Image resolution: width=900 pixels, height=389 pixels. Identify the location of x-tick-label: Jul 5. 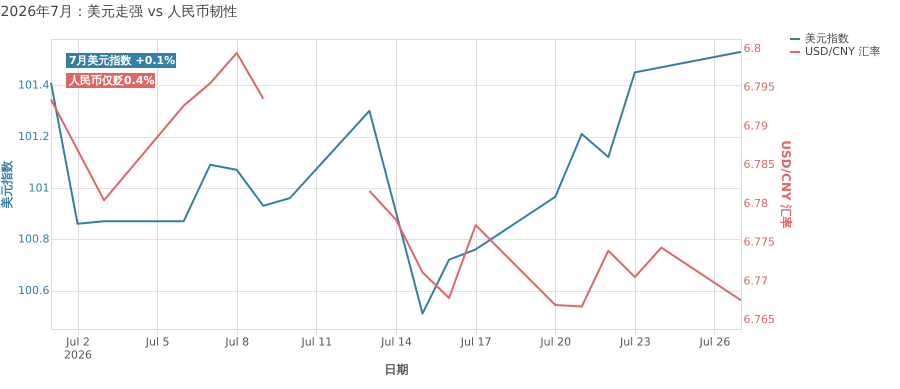
(157, 342).